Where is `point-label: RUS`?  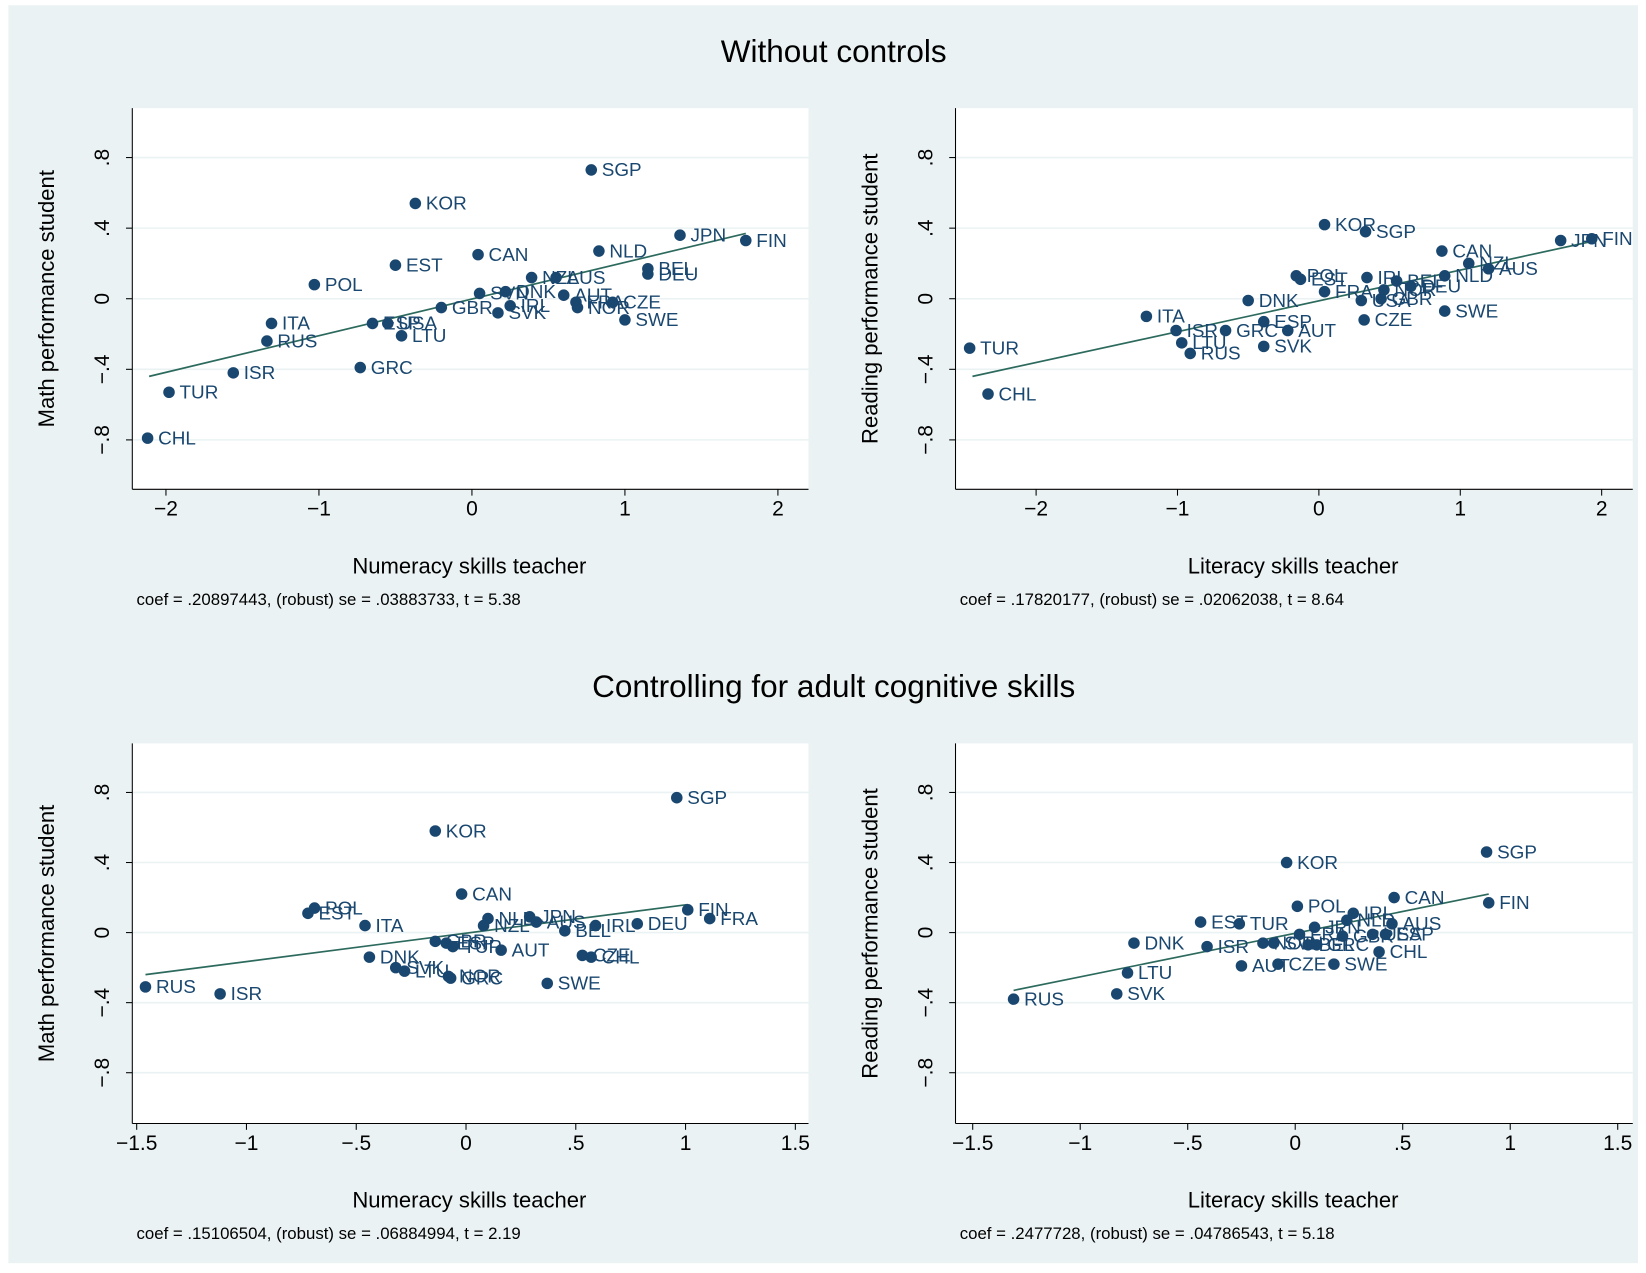 point-label: RUS is located at coordinates (176, 987).